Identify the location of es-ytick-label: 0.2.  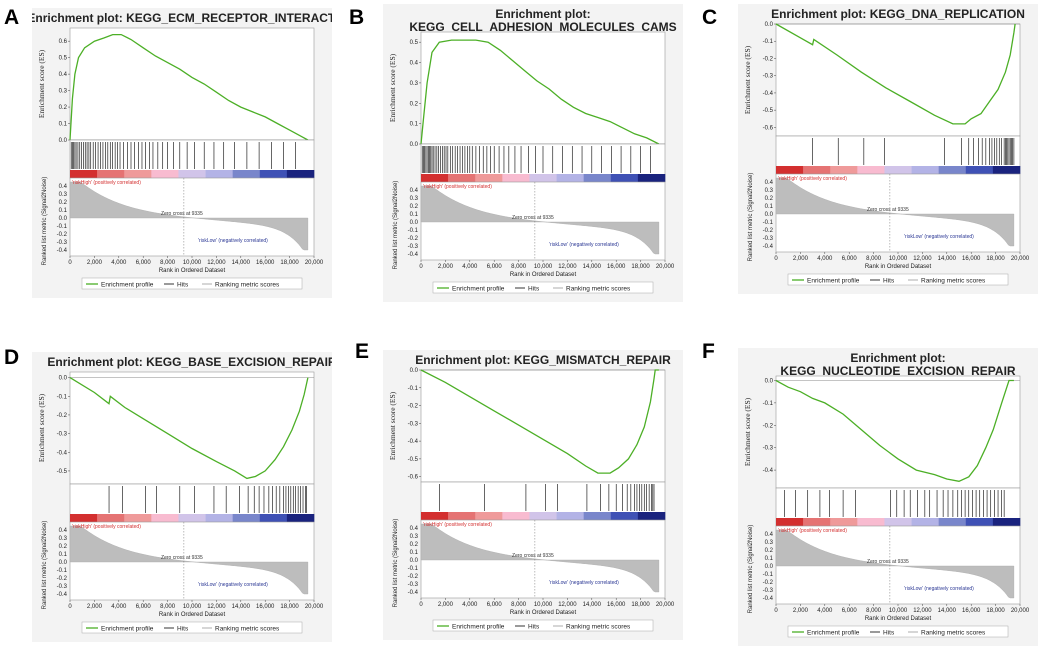
(414, 104).